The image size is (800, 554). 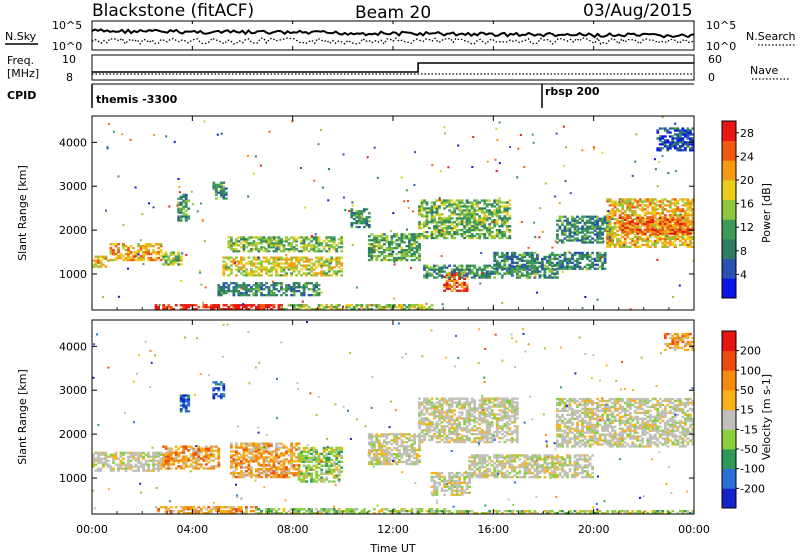 What do you see at coordinates (497, 253) in the screenshot?
I see `power-cell-1991` at bounding box center [497, 253].